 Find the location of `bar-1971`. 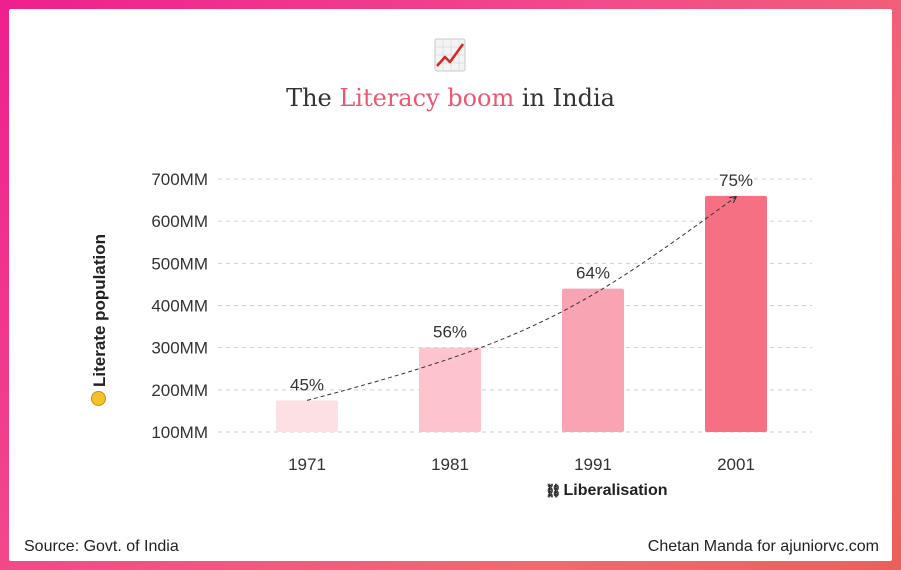

bar-1971 is located at coordinates (307, 416).